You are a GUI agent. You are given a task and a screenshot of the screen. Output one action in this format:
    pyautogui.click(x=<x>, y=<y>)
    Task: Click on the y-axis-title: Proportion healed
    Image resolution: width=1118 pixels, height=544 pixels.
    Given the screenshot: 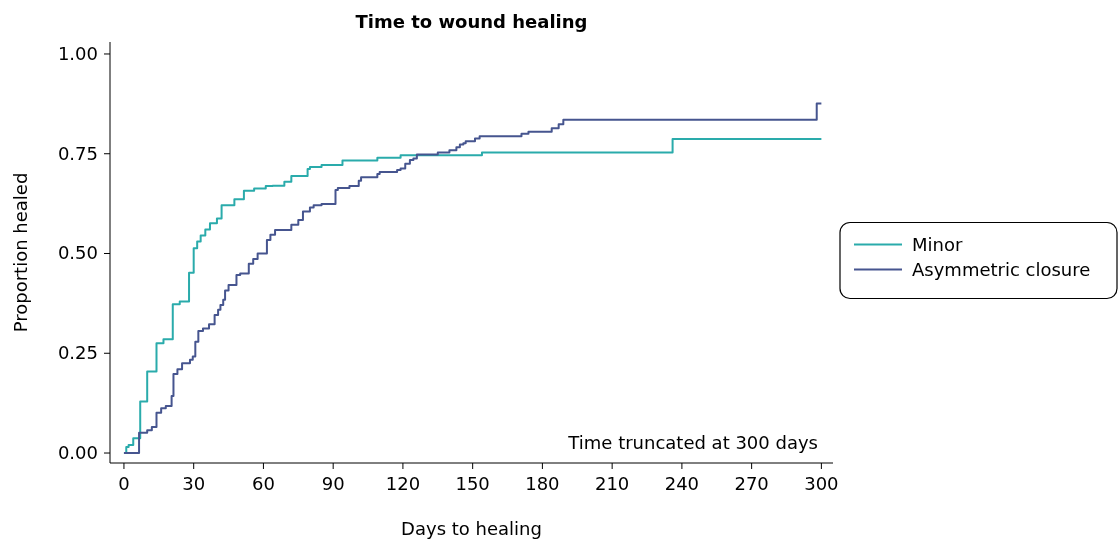 What is the action you would take?
    pyautogui.click(x=20, y=252)
    